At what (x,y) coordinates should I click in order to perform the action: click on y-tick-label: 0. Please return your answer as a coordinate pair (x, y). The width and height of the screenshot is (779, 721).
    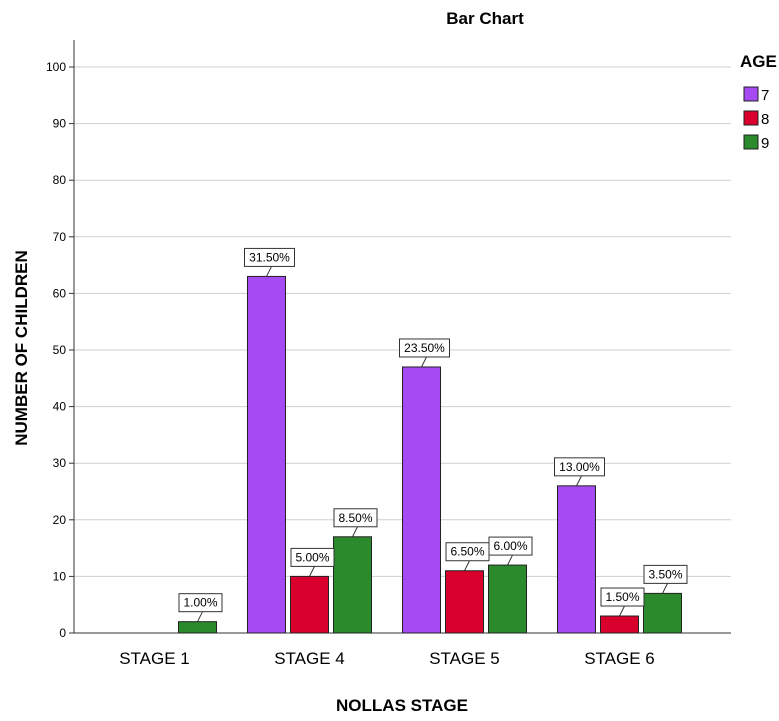
    Looking at the image, I should click on (62, 633).